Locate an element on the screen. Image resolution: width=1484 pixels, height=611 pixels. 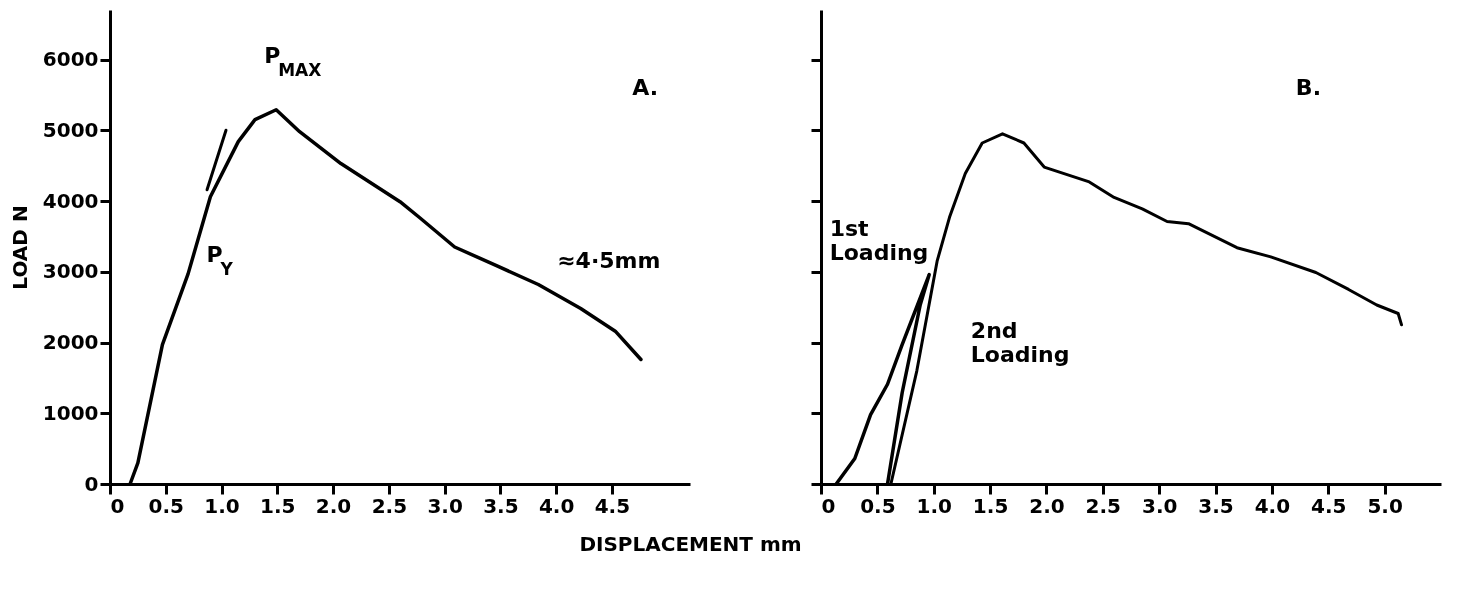
y-tick-label: 0 is located at coordinates (91, 483).